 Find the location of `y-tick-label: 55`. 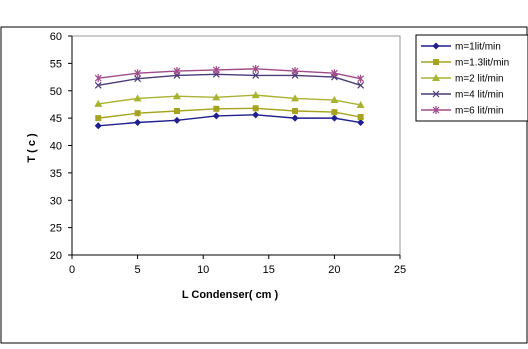

y-tick-label: 55 is located at coordinates (56, 64).